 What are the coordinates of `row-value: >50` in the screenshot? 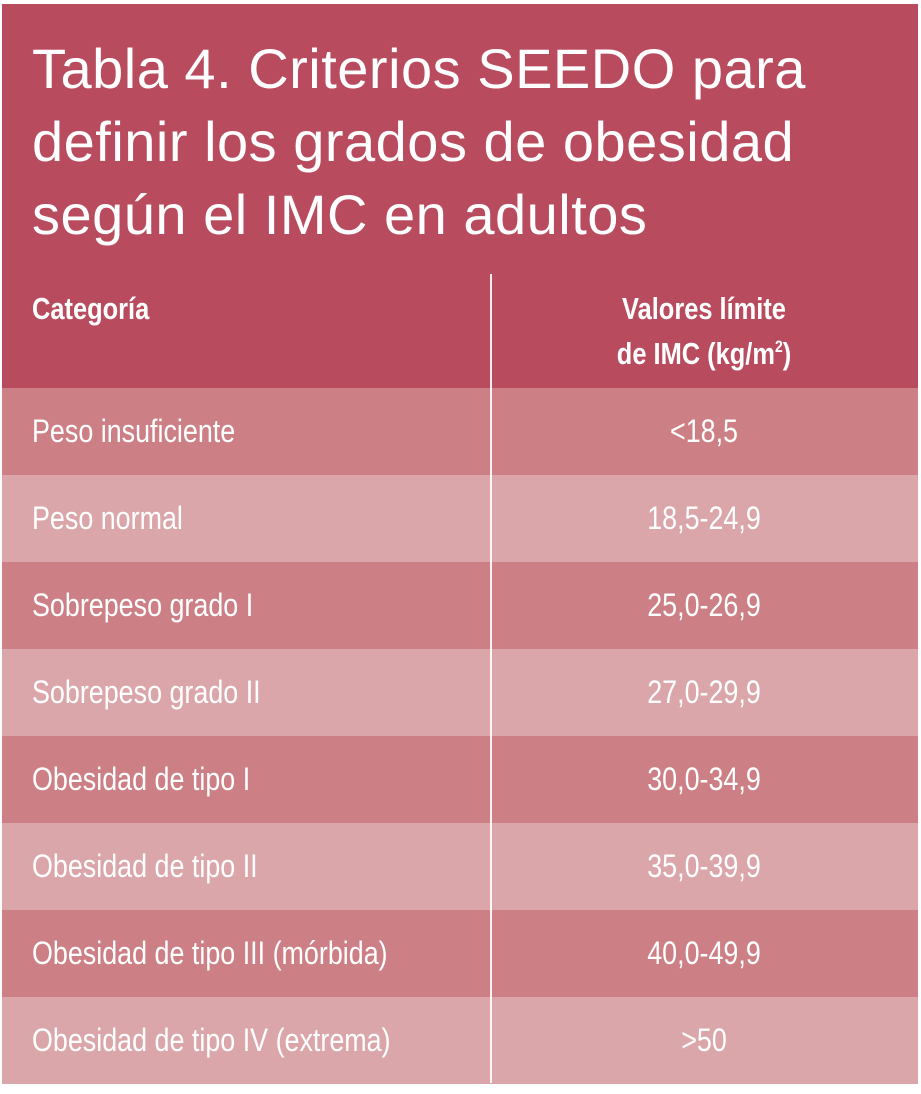 It's located at (704, 1040).